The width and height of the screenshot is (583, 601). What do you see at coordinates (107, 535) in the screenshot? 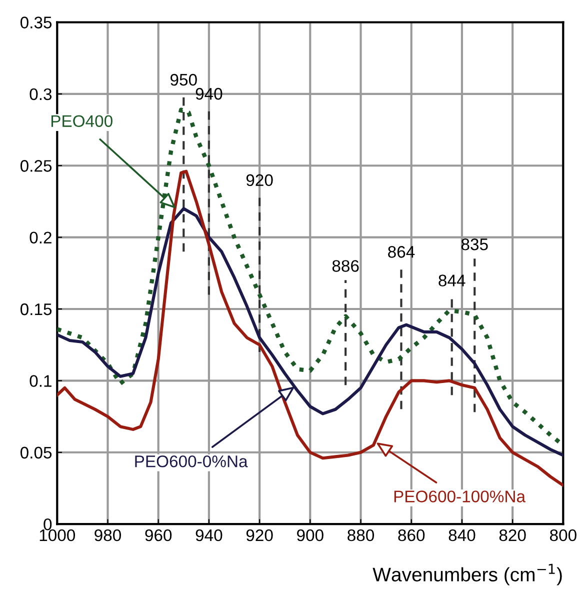
I see `x-tick-label: 980` at bounding box center [107, 535].